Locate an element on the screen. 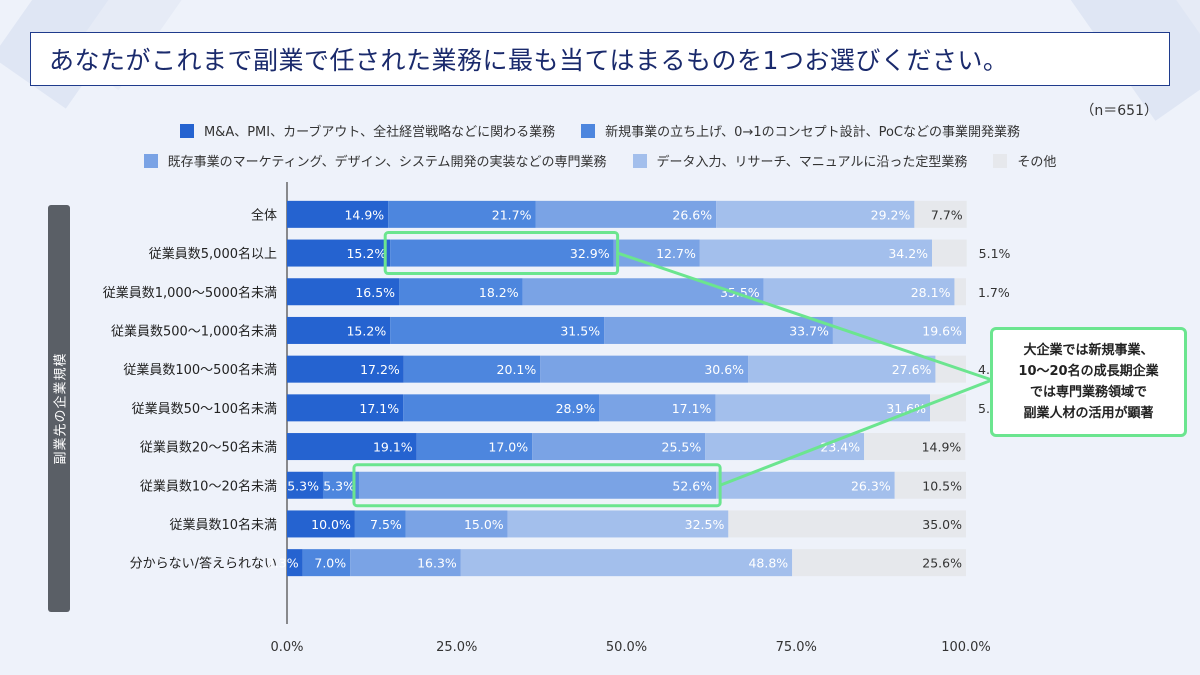 The height and width of the screenshot is (675, 1200). data-label: 27.6% is located at coordinates (912, 369).